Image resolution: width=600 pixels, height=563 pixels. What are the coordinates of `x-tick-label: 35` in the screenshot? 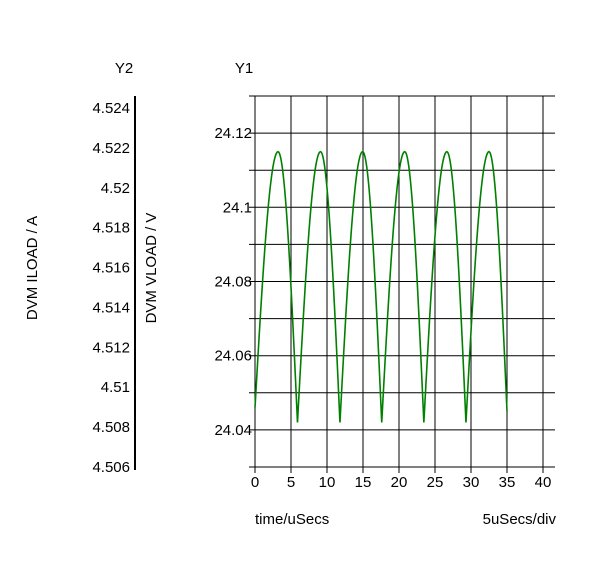 It's located at (507, 482).